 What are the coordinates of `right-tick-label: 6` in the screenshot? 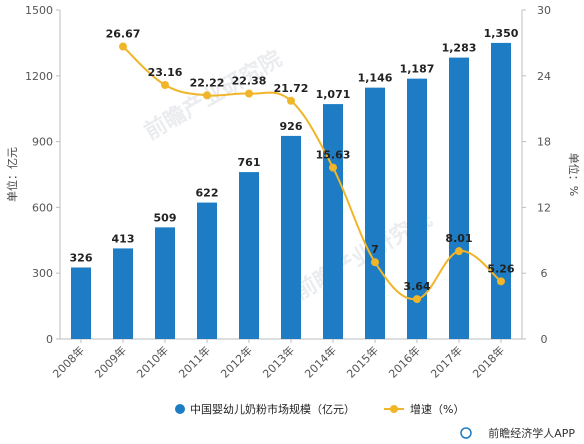 It's located at (544, 273).